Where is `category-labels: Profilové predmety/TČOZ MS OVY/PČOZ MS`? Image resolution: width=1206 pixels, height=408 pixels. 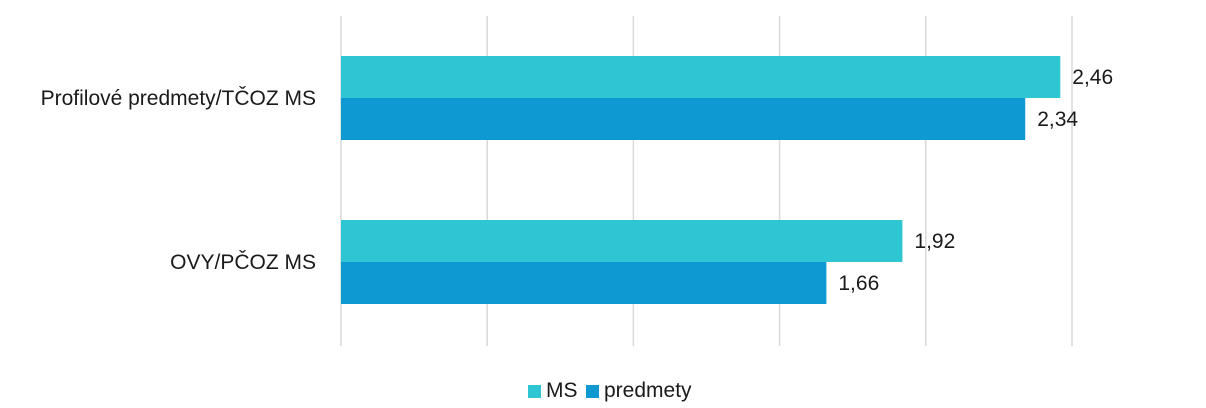 category-labels: Profilové predmety/TČOZ MS OVY/PČOZ MS is located at coordinates (178, 180).